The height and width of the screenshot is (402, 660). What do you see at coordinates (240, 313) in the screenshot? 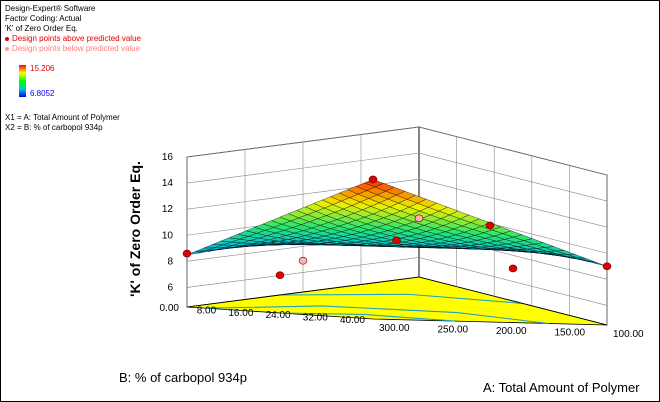
I see `y-tick-label: 16.00` at bounding box center [240, 313].